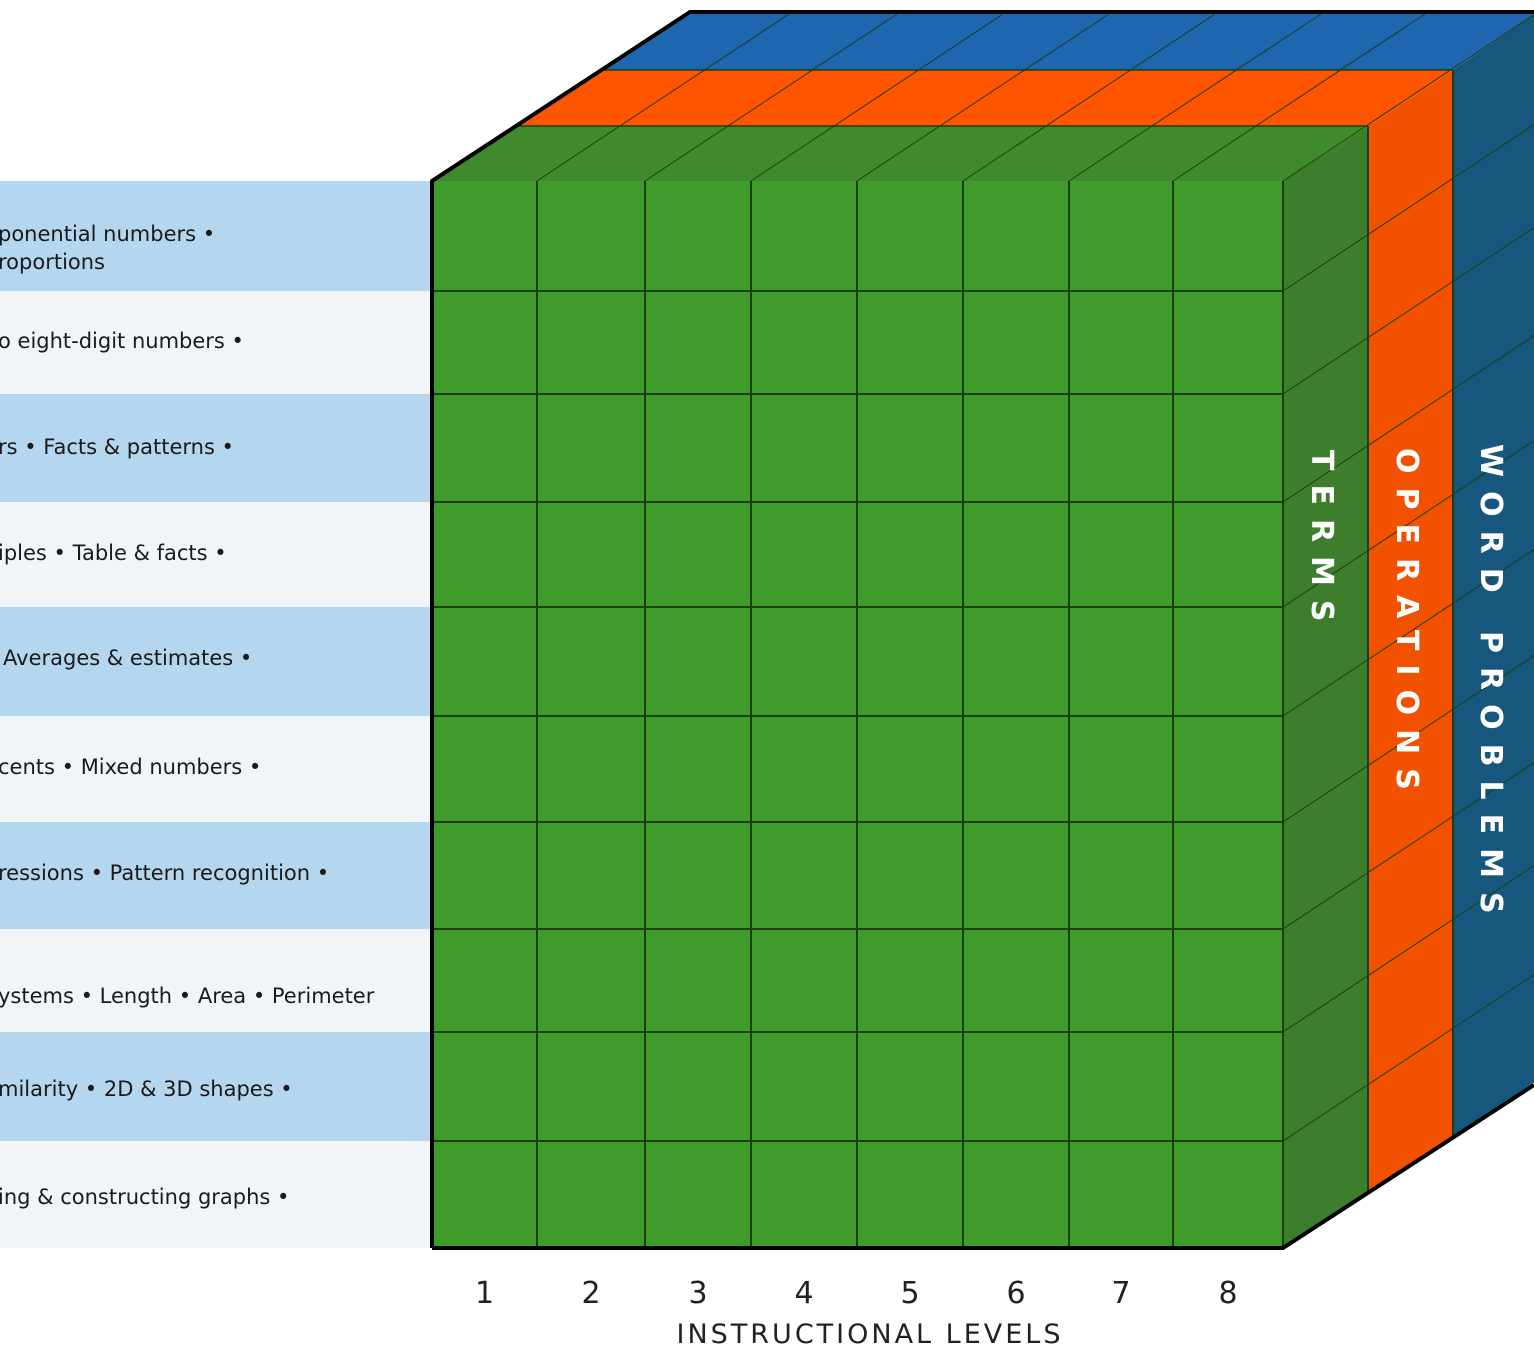 The height and width of the screenshot is (1355, 1534). Describe the element at coordinates (1490, 686) in the screenshot. I see `word-problems-label: WORD PROBLEMS` at that location.